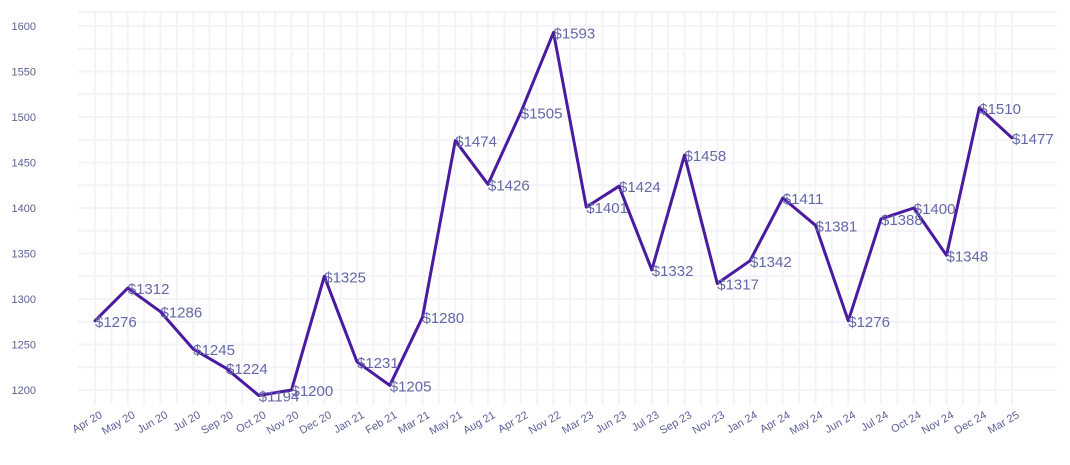  I want to click on x-tick-label: Mar 23, so click(578, 423).